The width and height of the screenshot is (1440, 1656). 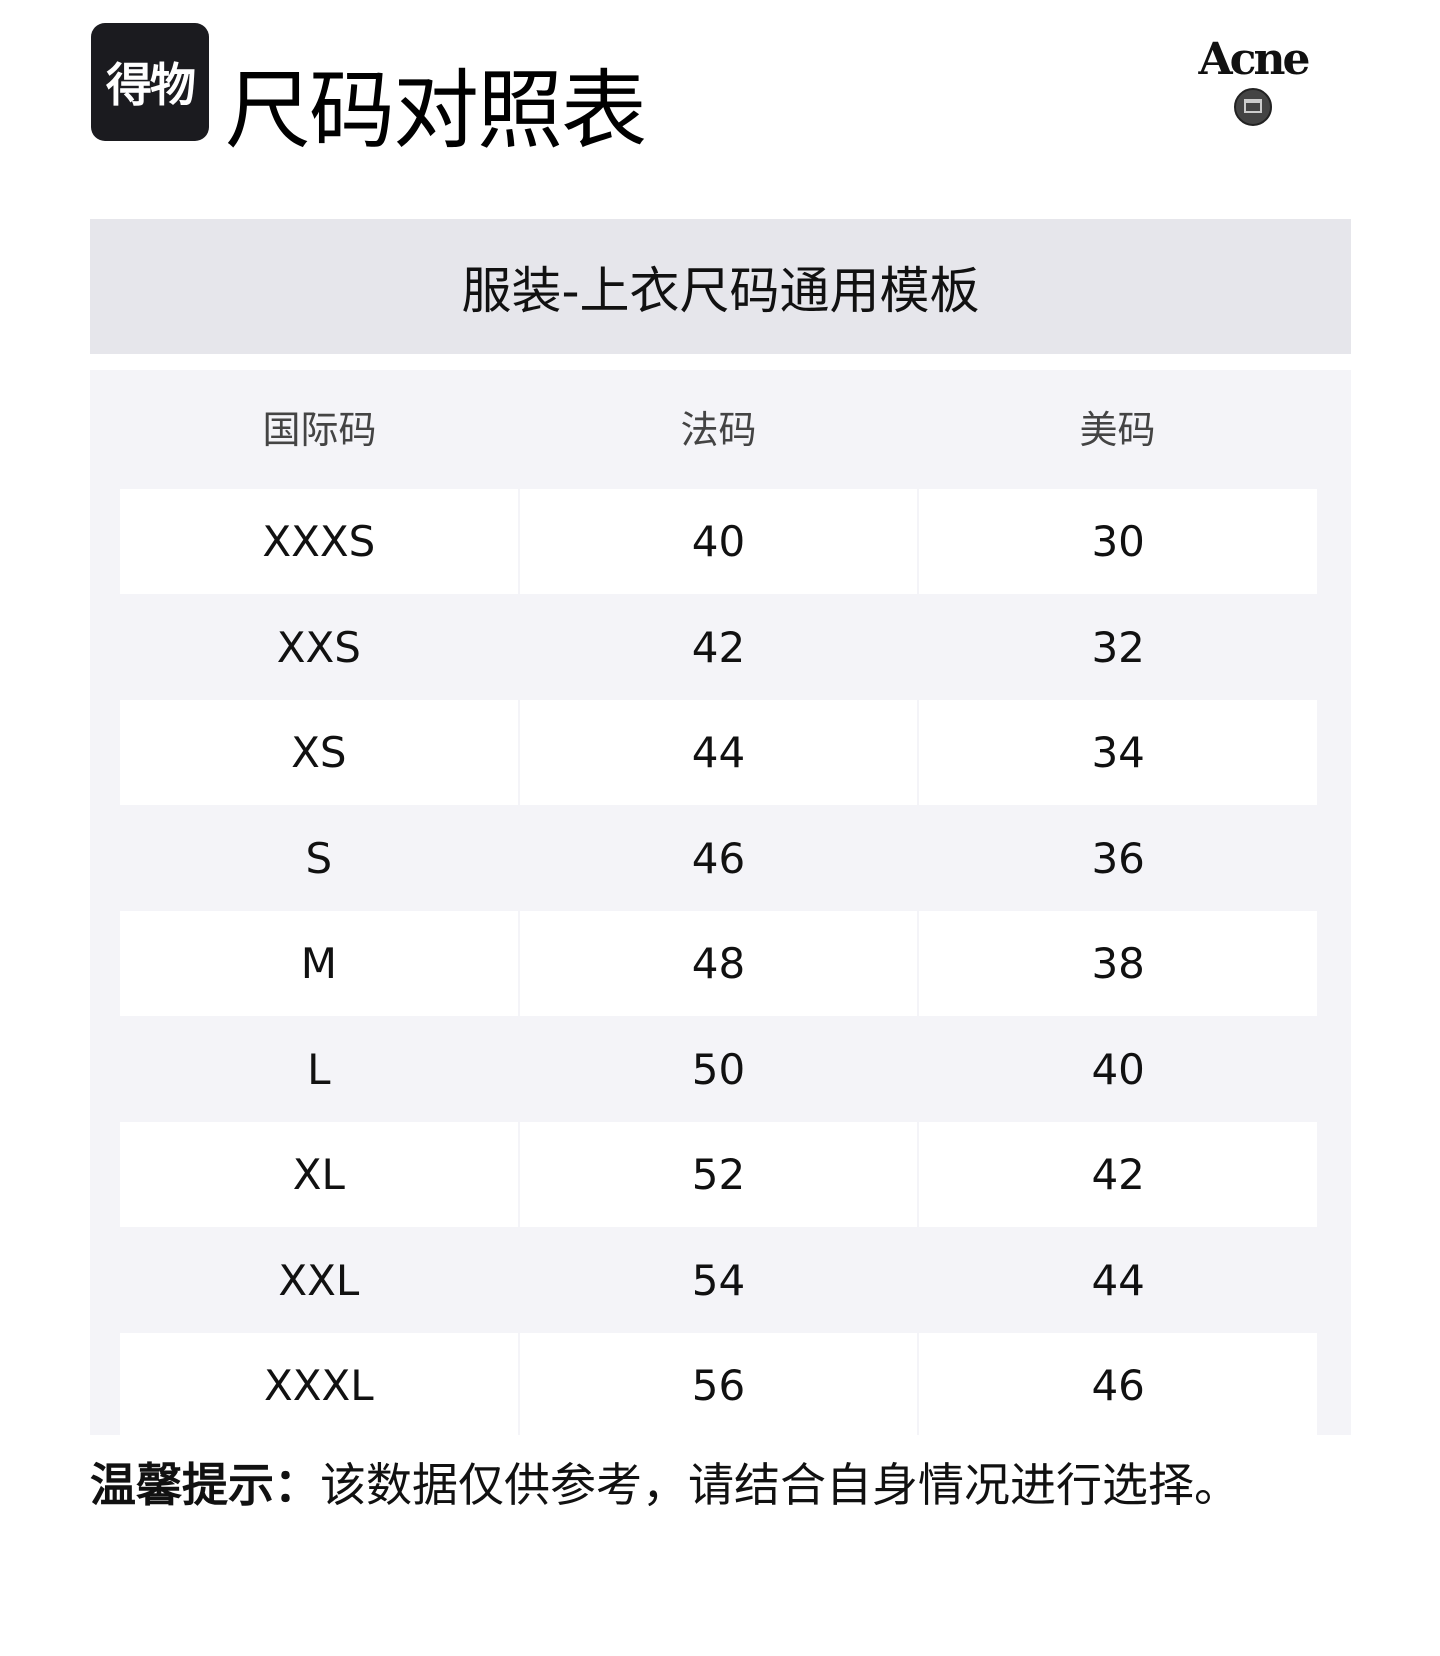 What do you see at coordinates (1117, 430) in the screenshot?
I see `column-header-us: 美码` at bounding box center [1117, 430].